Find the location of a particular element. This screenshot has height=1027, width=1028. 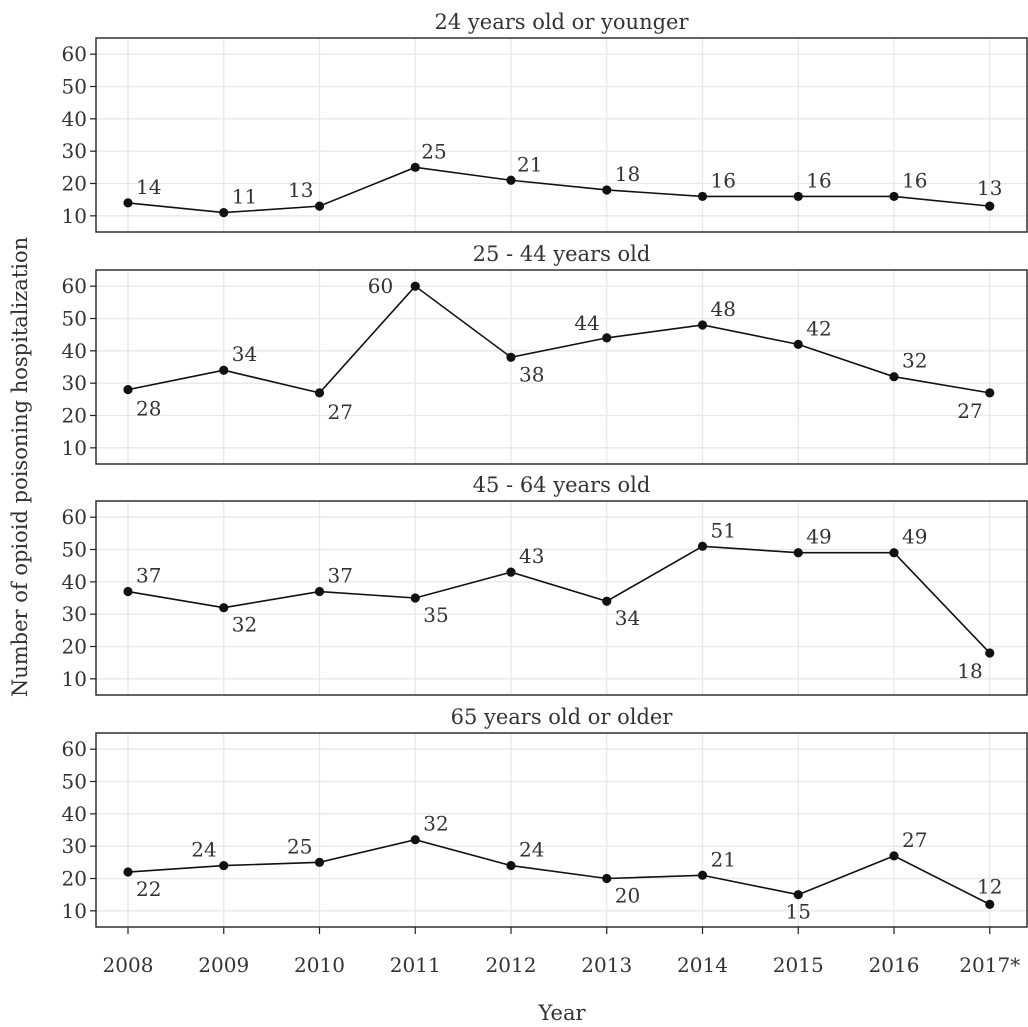

x-tick-label: 2017* is located at coordinates (989, 965).